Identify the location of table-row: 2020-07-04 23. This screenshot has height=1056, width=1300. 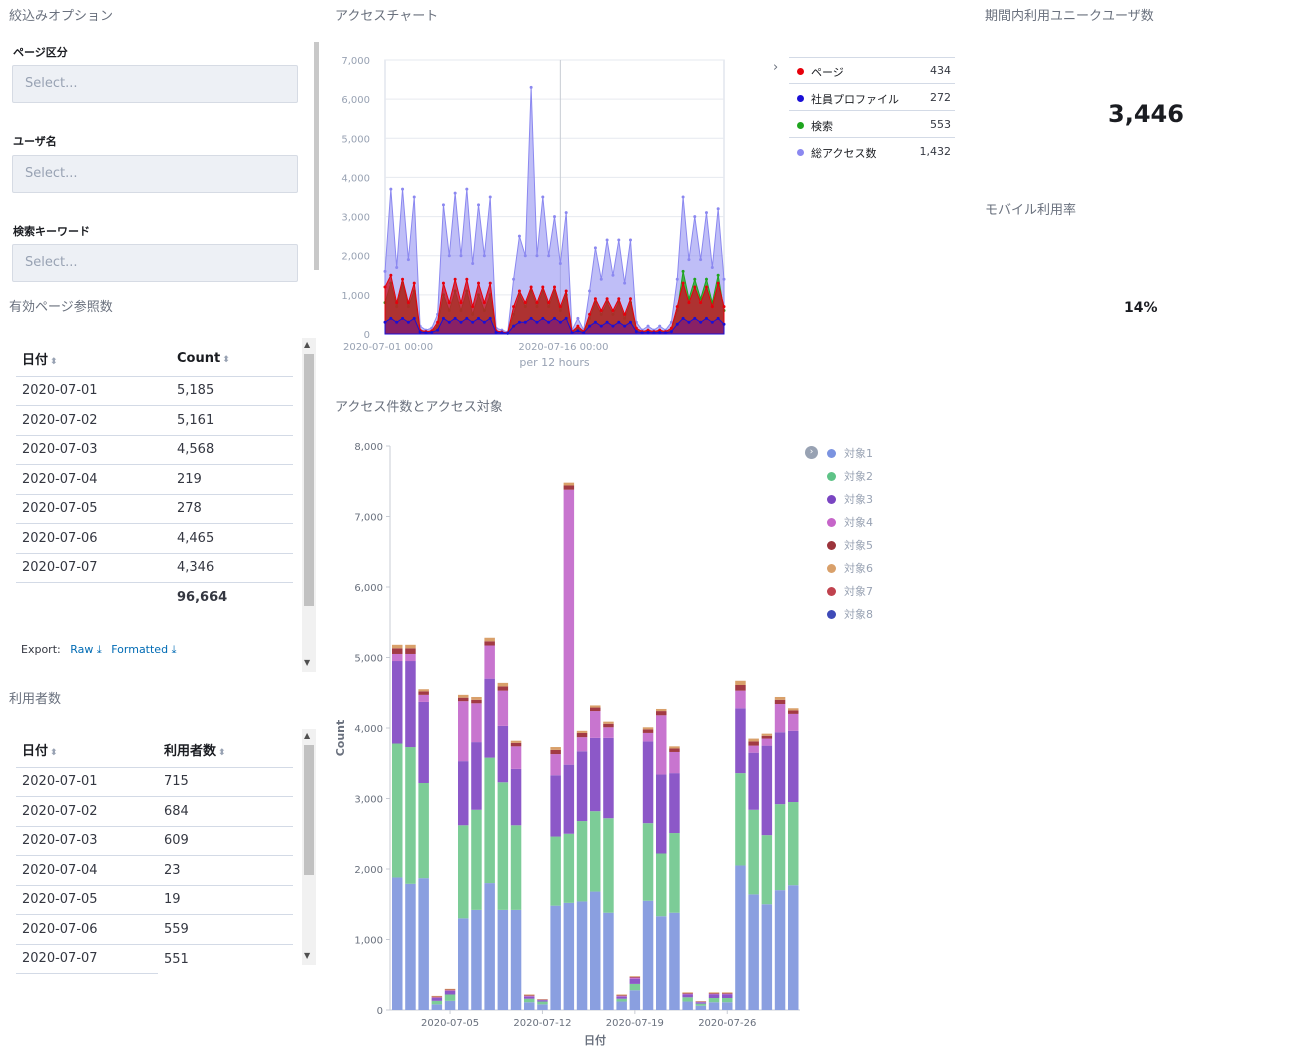
(154, 870).